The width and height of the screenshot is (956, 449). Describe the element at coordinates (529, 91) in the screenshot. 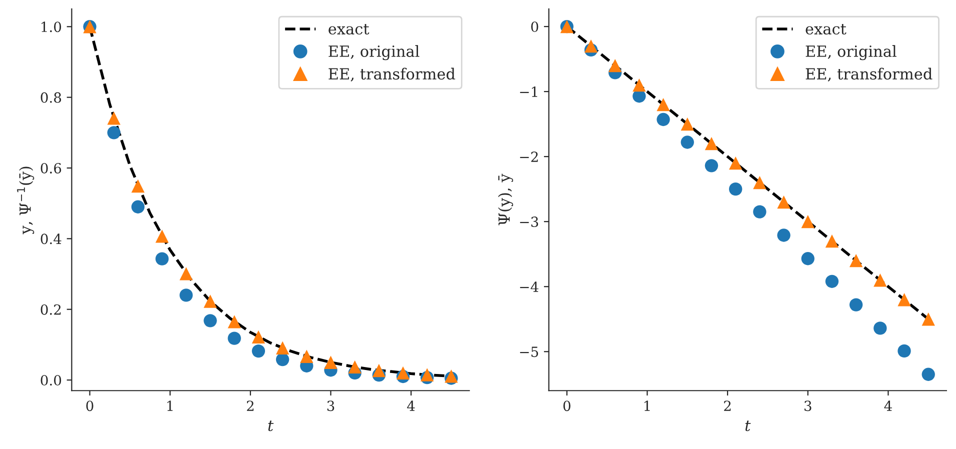

I see `y-tick-label: −1` at that location.